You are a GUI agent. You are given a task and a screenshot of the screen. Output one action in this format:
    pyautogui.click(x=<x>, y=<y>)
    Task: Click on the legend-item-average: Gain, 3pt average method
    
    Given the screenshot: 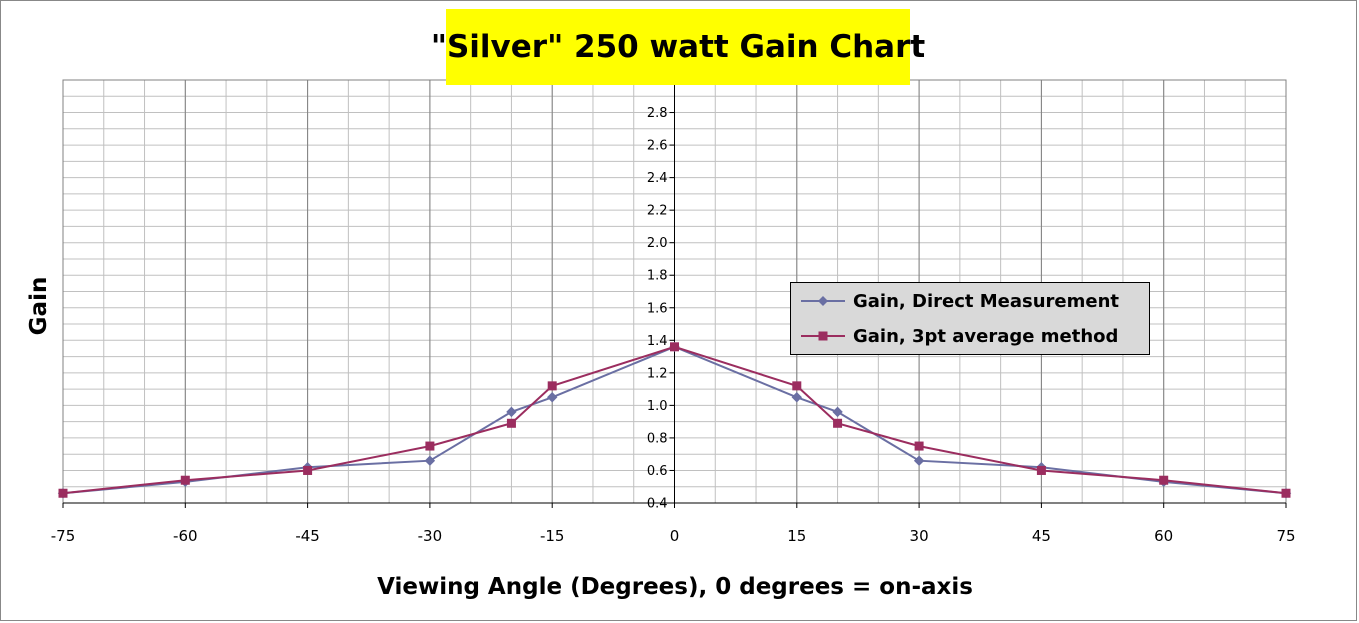 What is the action you would take?
    pyautogui.click(x=959, y=336)
    